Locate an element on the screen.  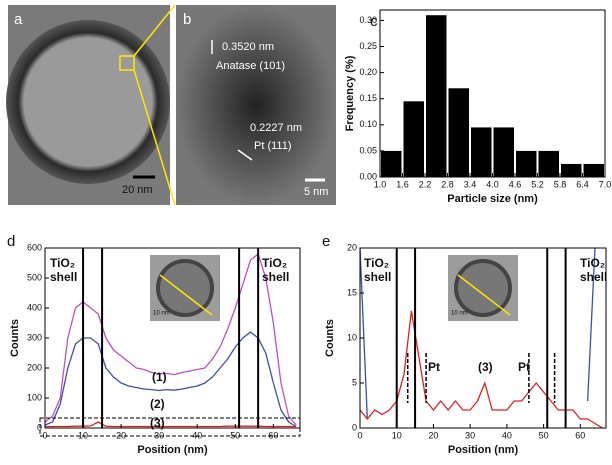
panel-label: e is located at coordinates (326, 241).